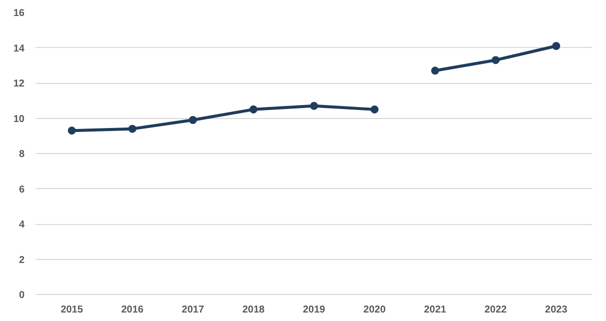 This screenshot has height=321, width=606. What do you see at coordinates (19, 48) in the screenshot?
I see `y-tick-label: 14` at bounding box center [19, 48].